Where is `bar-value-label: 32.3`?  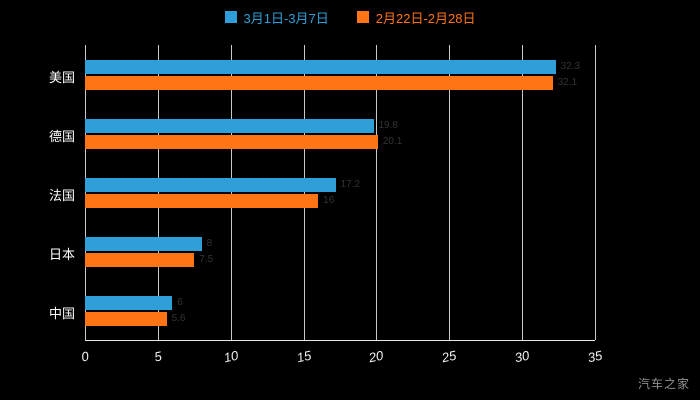 bar-value-label: 32.3 is located at coordinates (570, 66).